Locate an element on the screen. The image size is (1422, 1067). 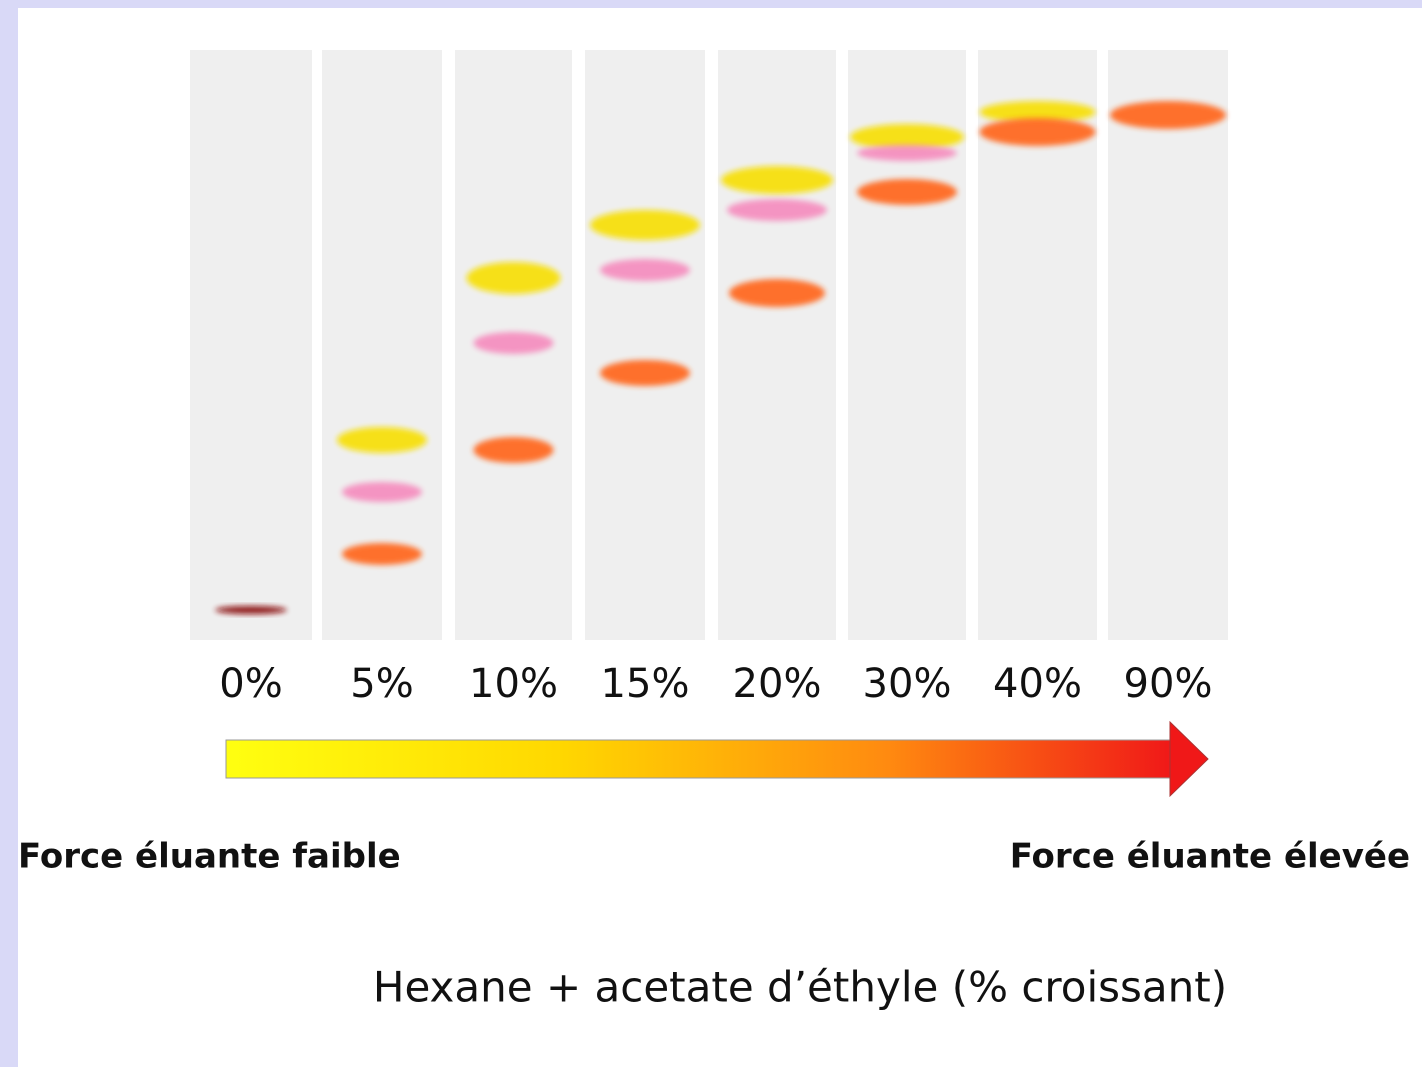
lane-label: 15% is located at coordinates (645, 684).